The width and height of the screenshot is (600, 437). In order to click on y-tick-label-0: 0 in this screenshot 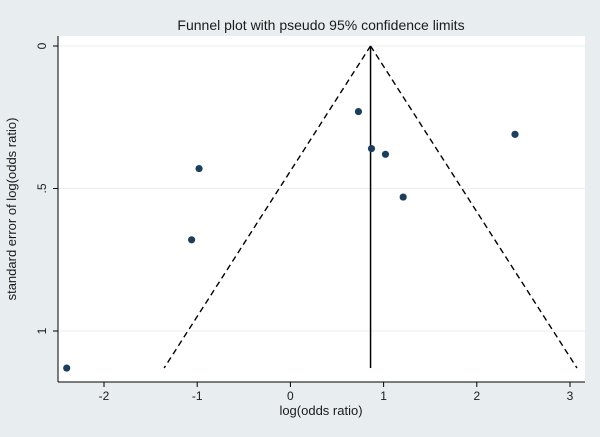, I will do `click(42, 45)`.